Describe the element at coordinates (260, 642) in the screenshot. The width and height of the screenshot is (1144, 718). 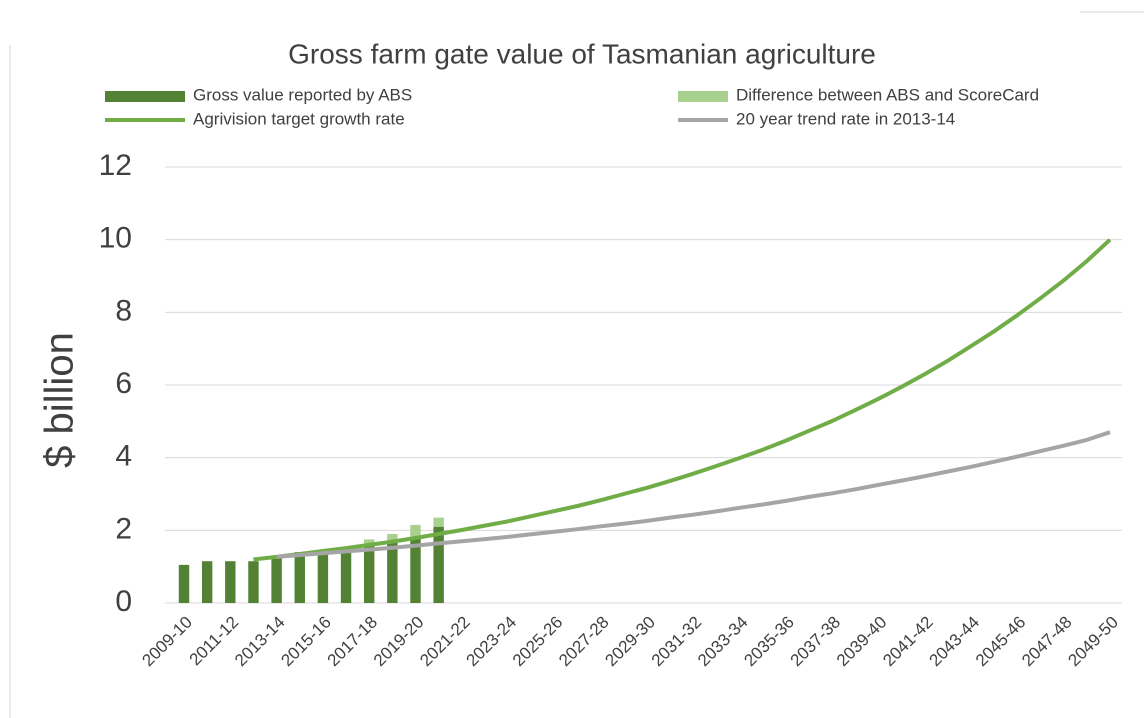
I see `x-tick-label: 2013-14` at that location.